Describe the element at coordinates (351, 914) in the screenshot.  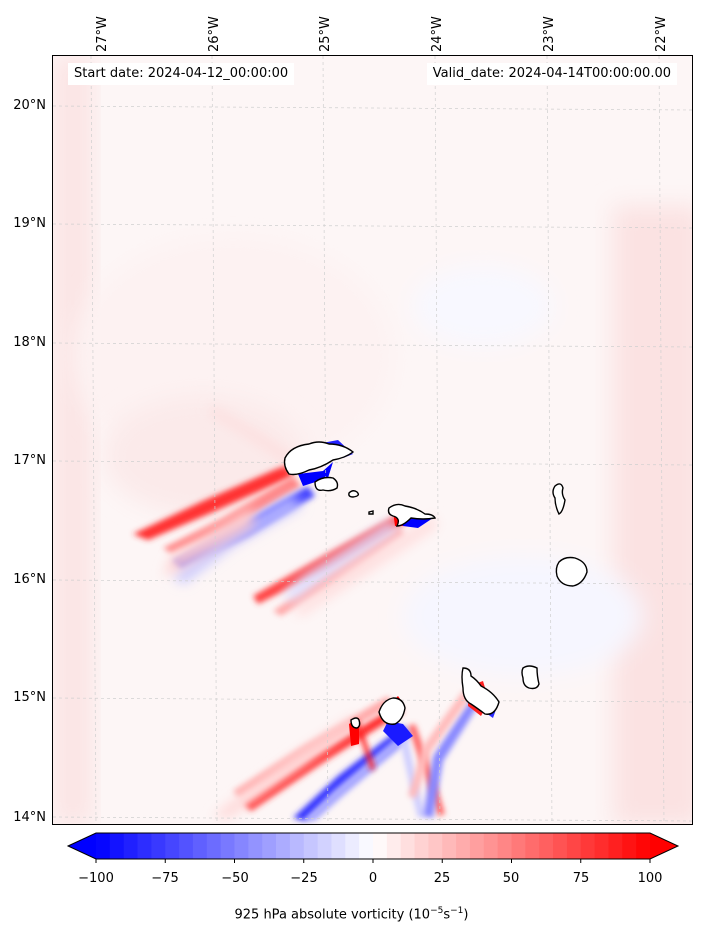
I see `colorbar-label: 925 hPa absolute vorticity (10−5s−1)` at that location.